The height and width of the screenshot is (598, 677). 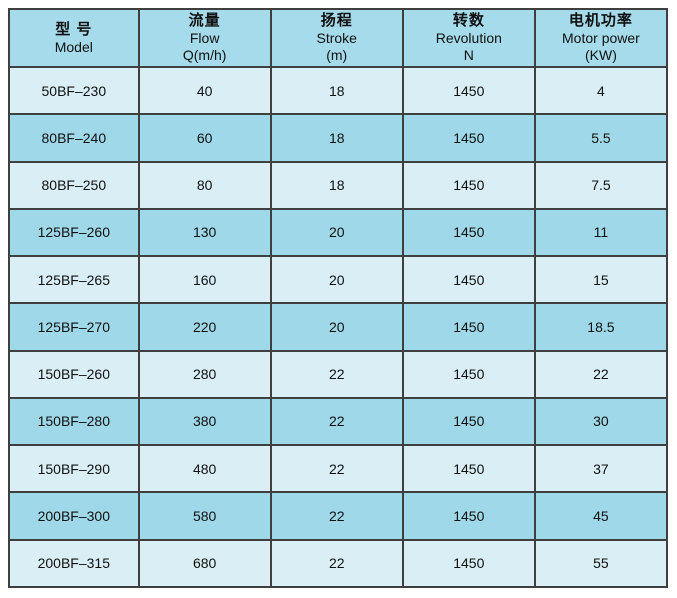 What do you see at coordinates (601, 327) in the screenshot?
I see `power-cell: 18.5` at bounding box center [601, 327].